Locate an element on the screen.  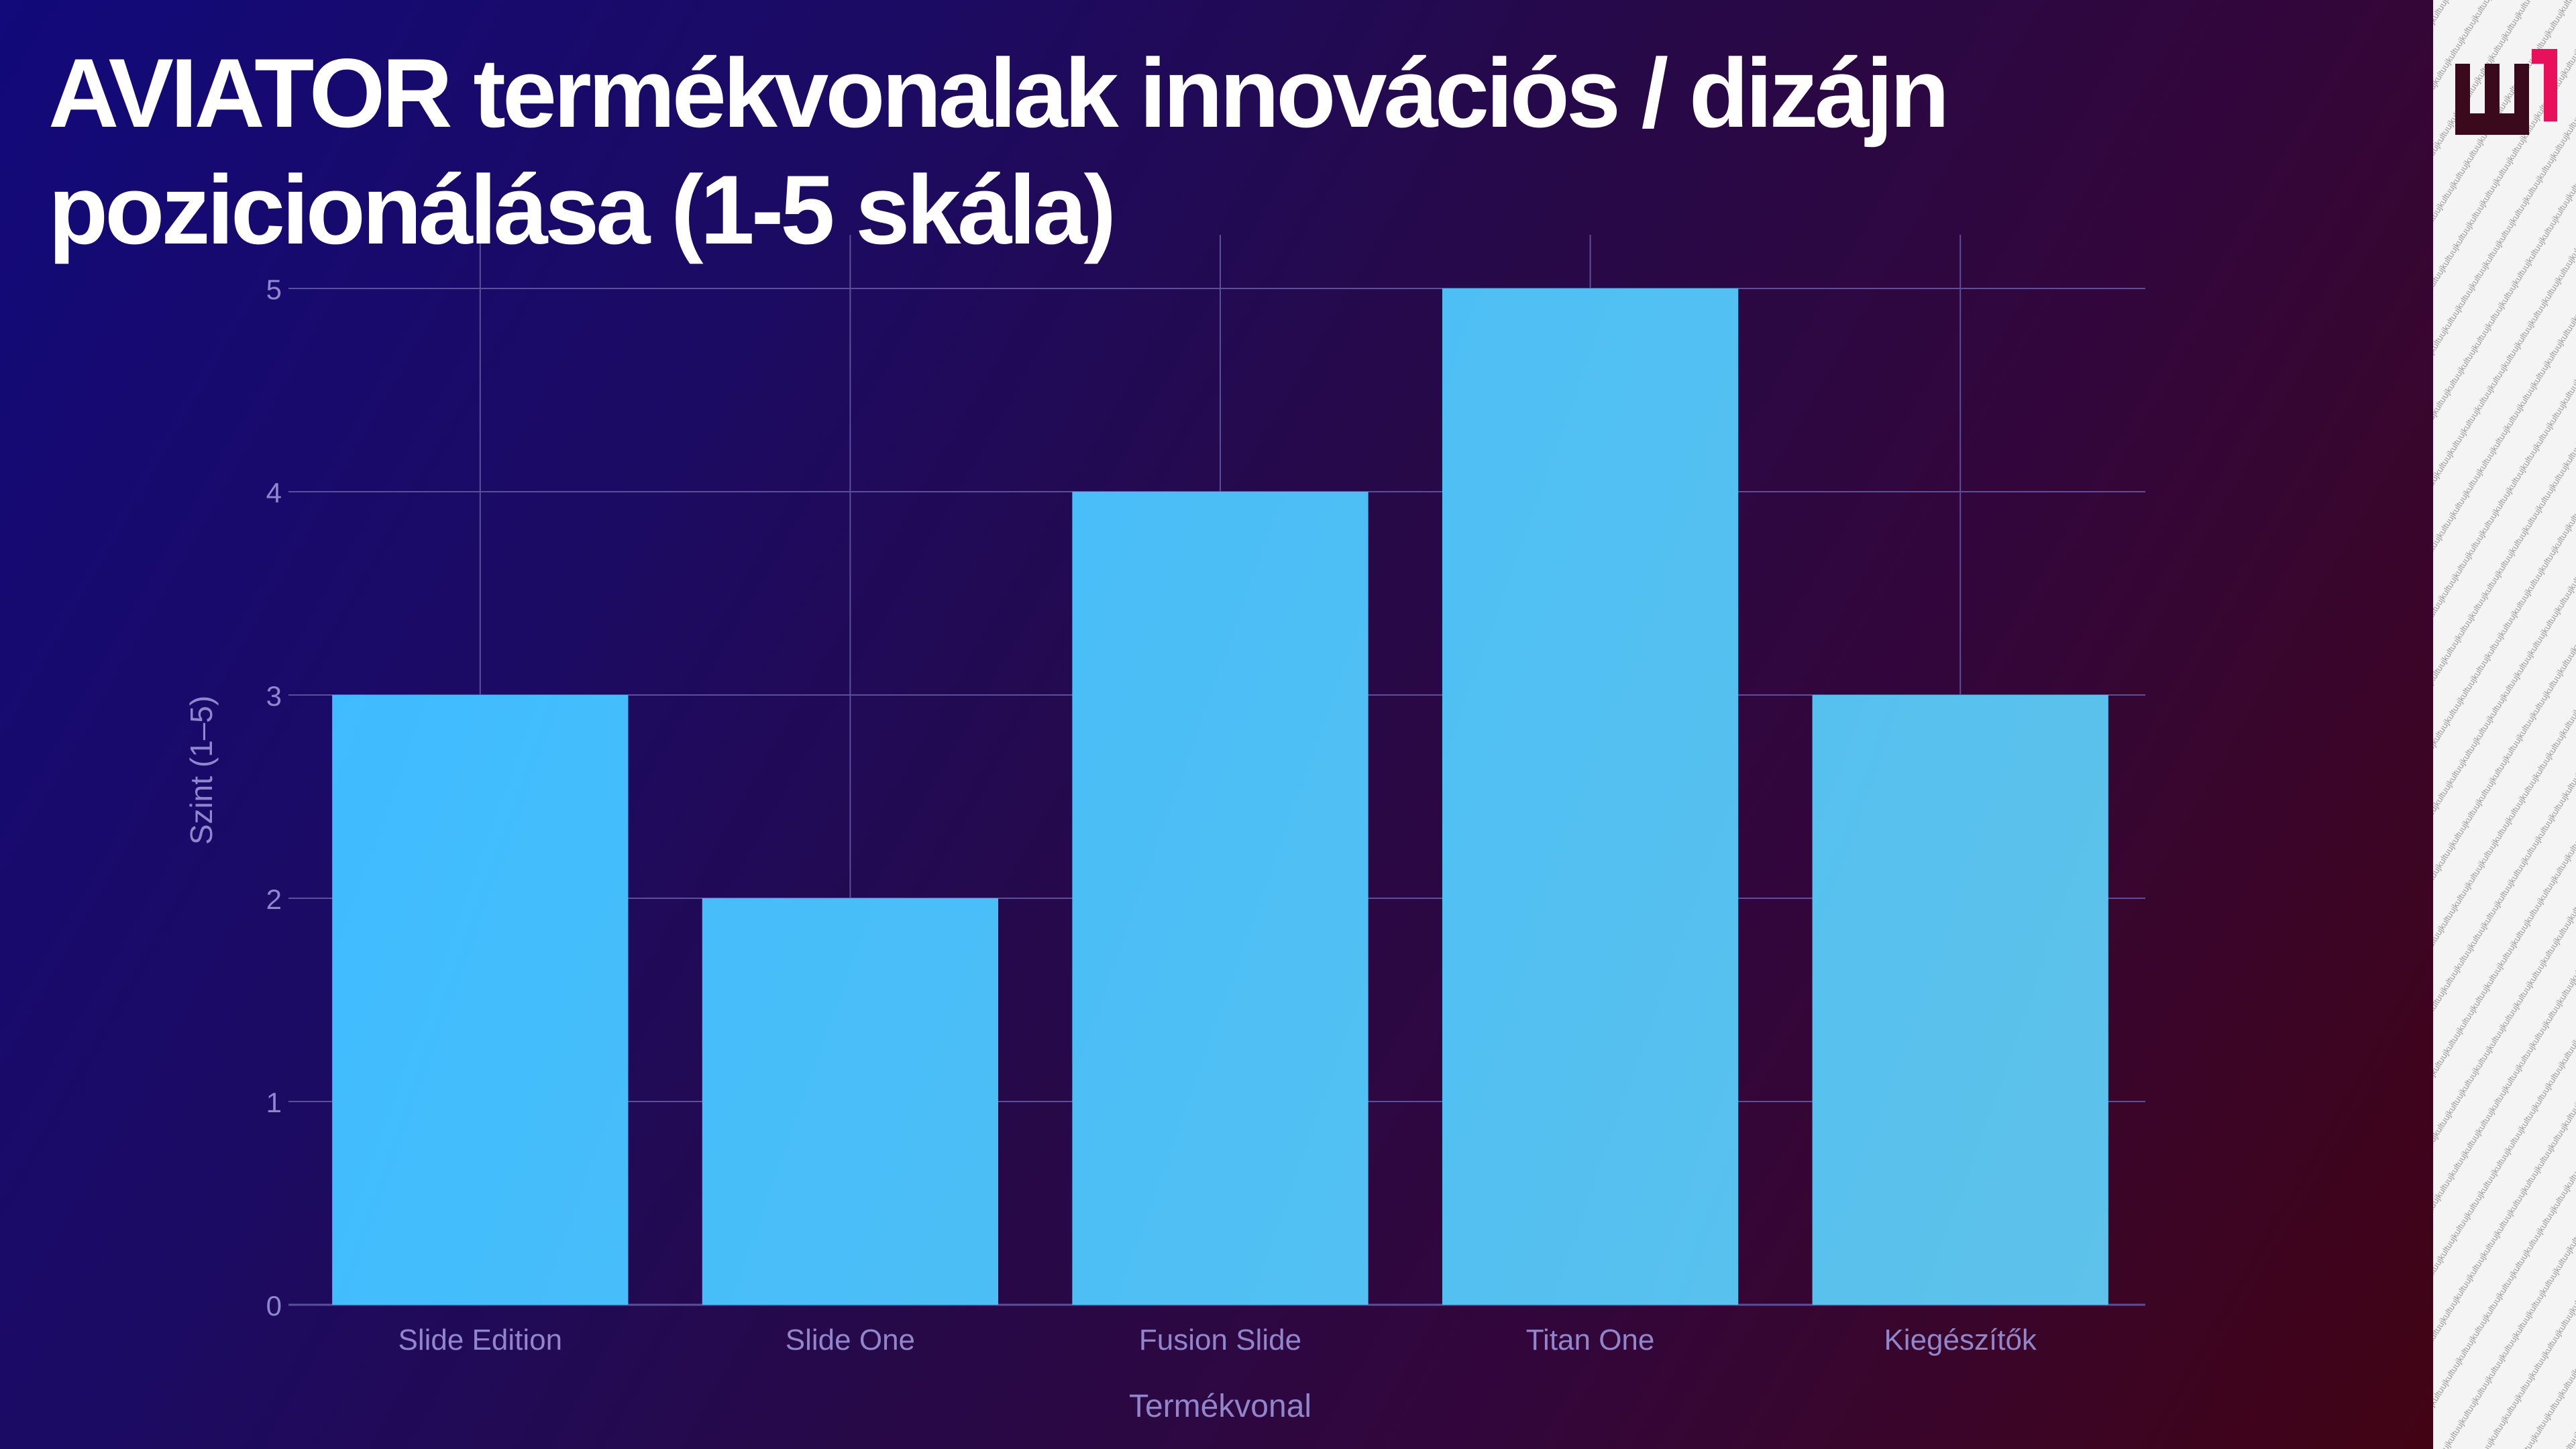
logo-accent is located at coordinates (2544, 85).